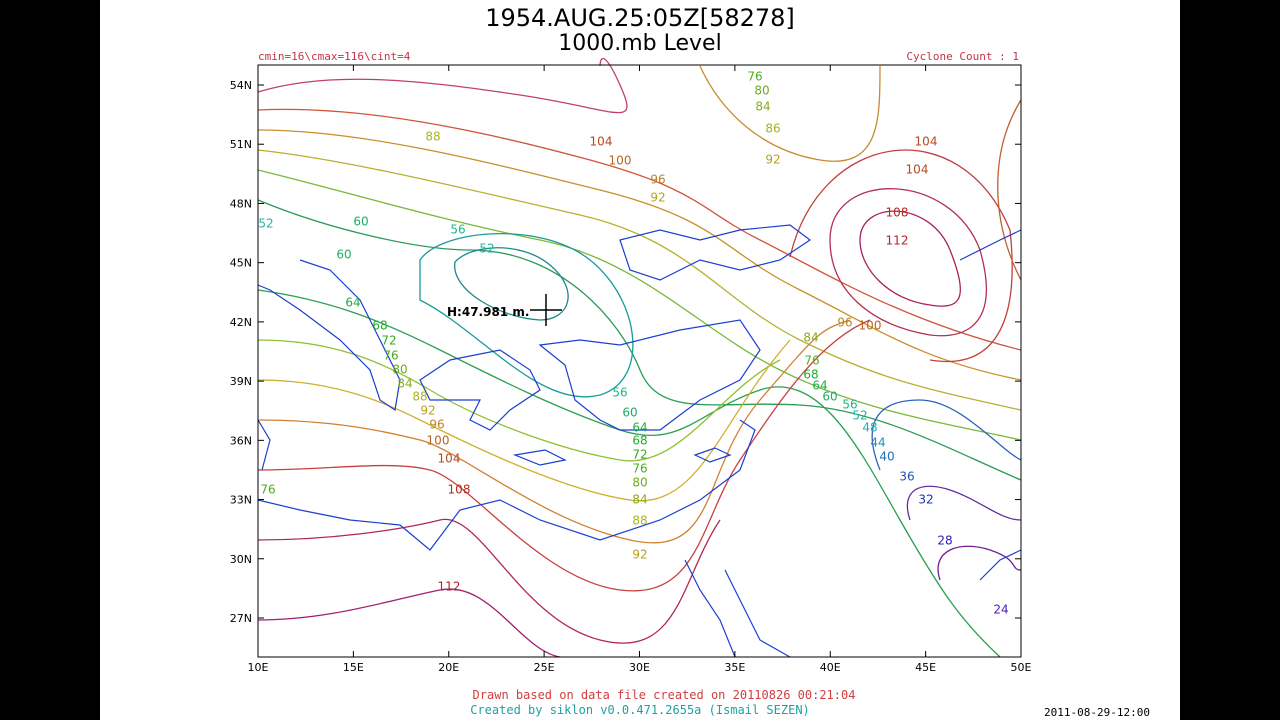  I want to click on contour-label: 100, so click(438, 441).